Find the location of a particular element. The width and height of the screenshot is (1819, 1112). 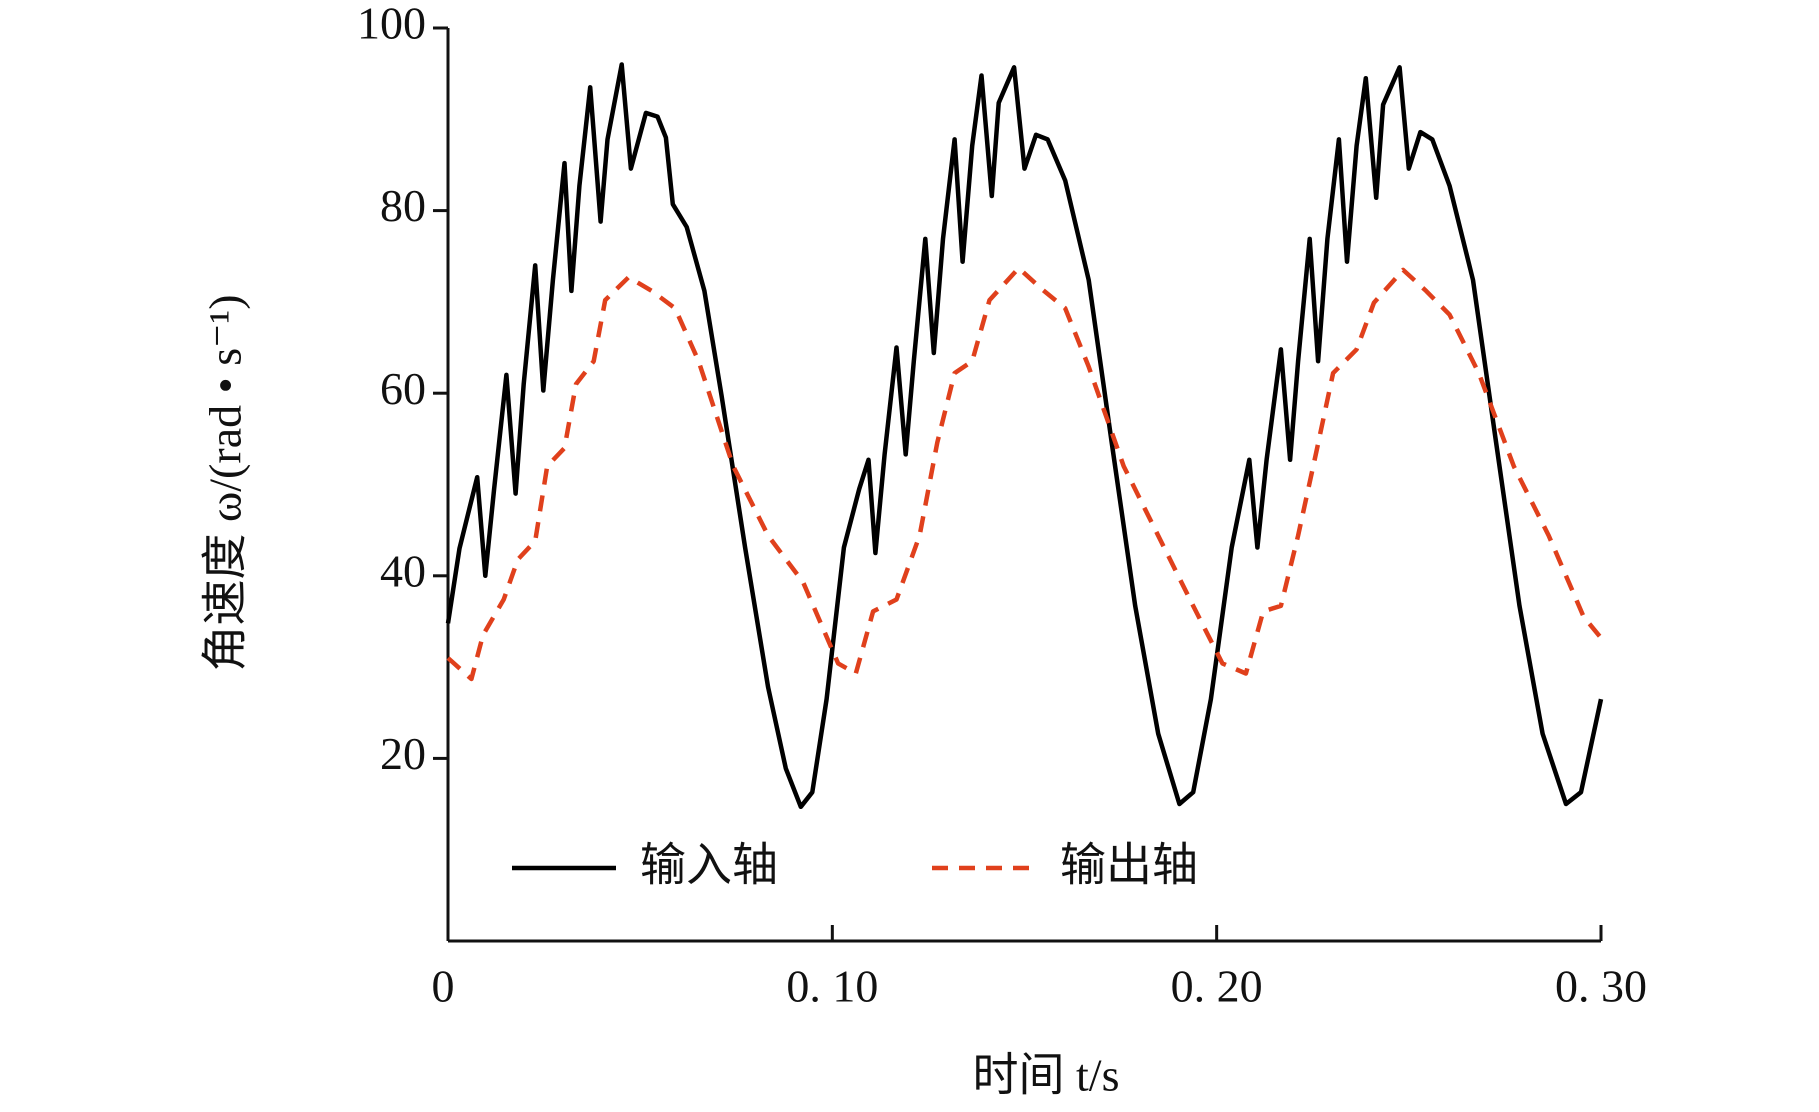

x-tick-label: 0 is located at coordinates (443, 986).